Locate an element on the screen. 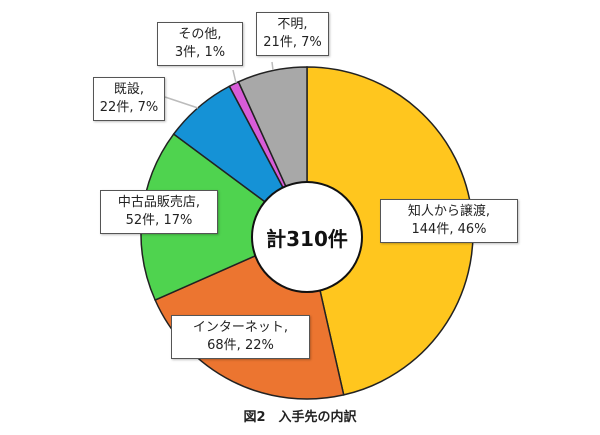 This screenshot has width=600, height=435. data-label-used-shop: 中古品販売店, 52件, 17% is located at coordinates (159, 212).